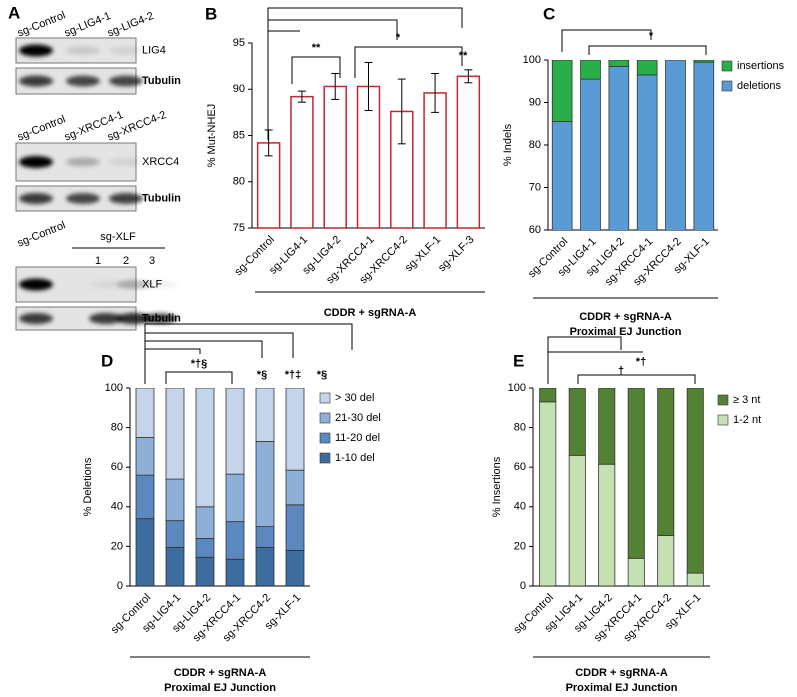  What do you see at coordinates (107, 360) in the screenshot?
I see `panel-label: D` at bounding box center [107, 360].